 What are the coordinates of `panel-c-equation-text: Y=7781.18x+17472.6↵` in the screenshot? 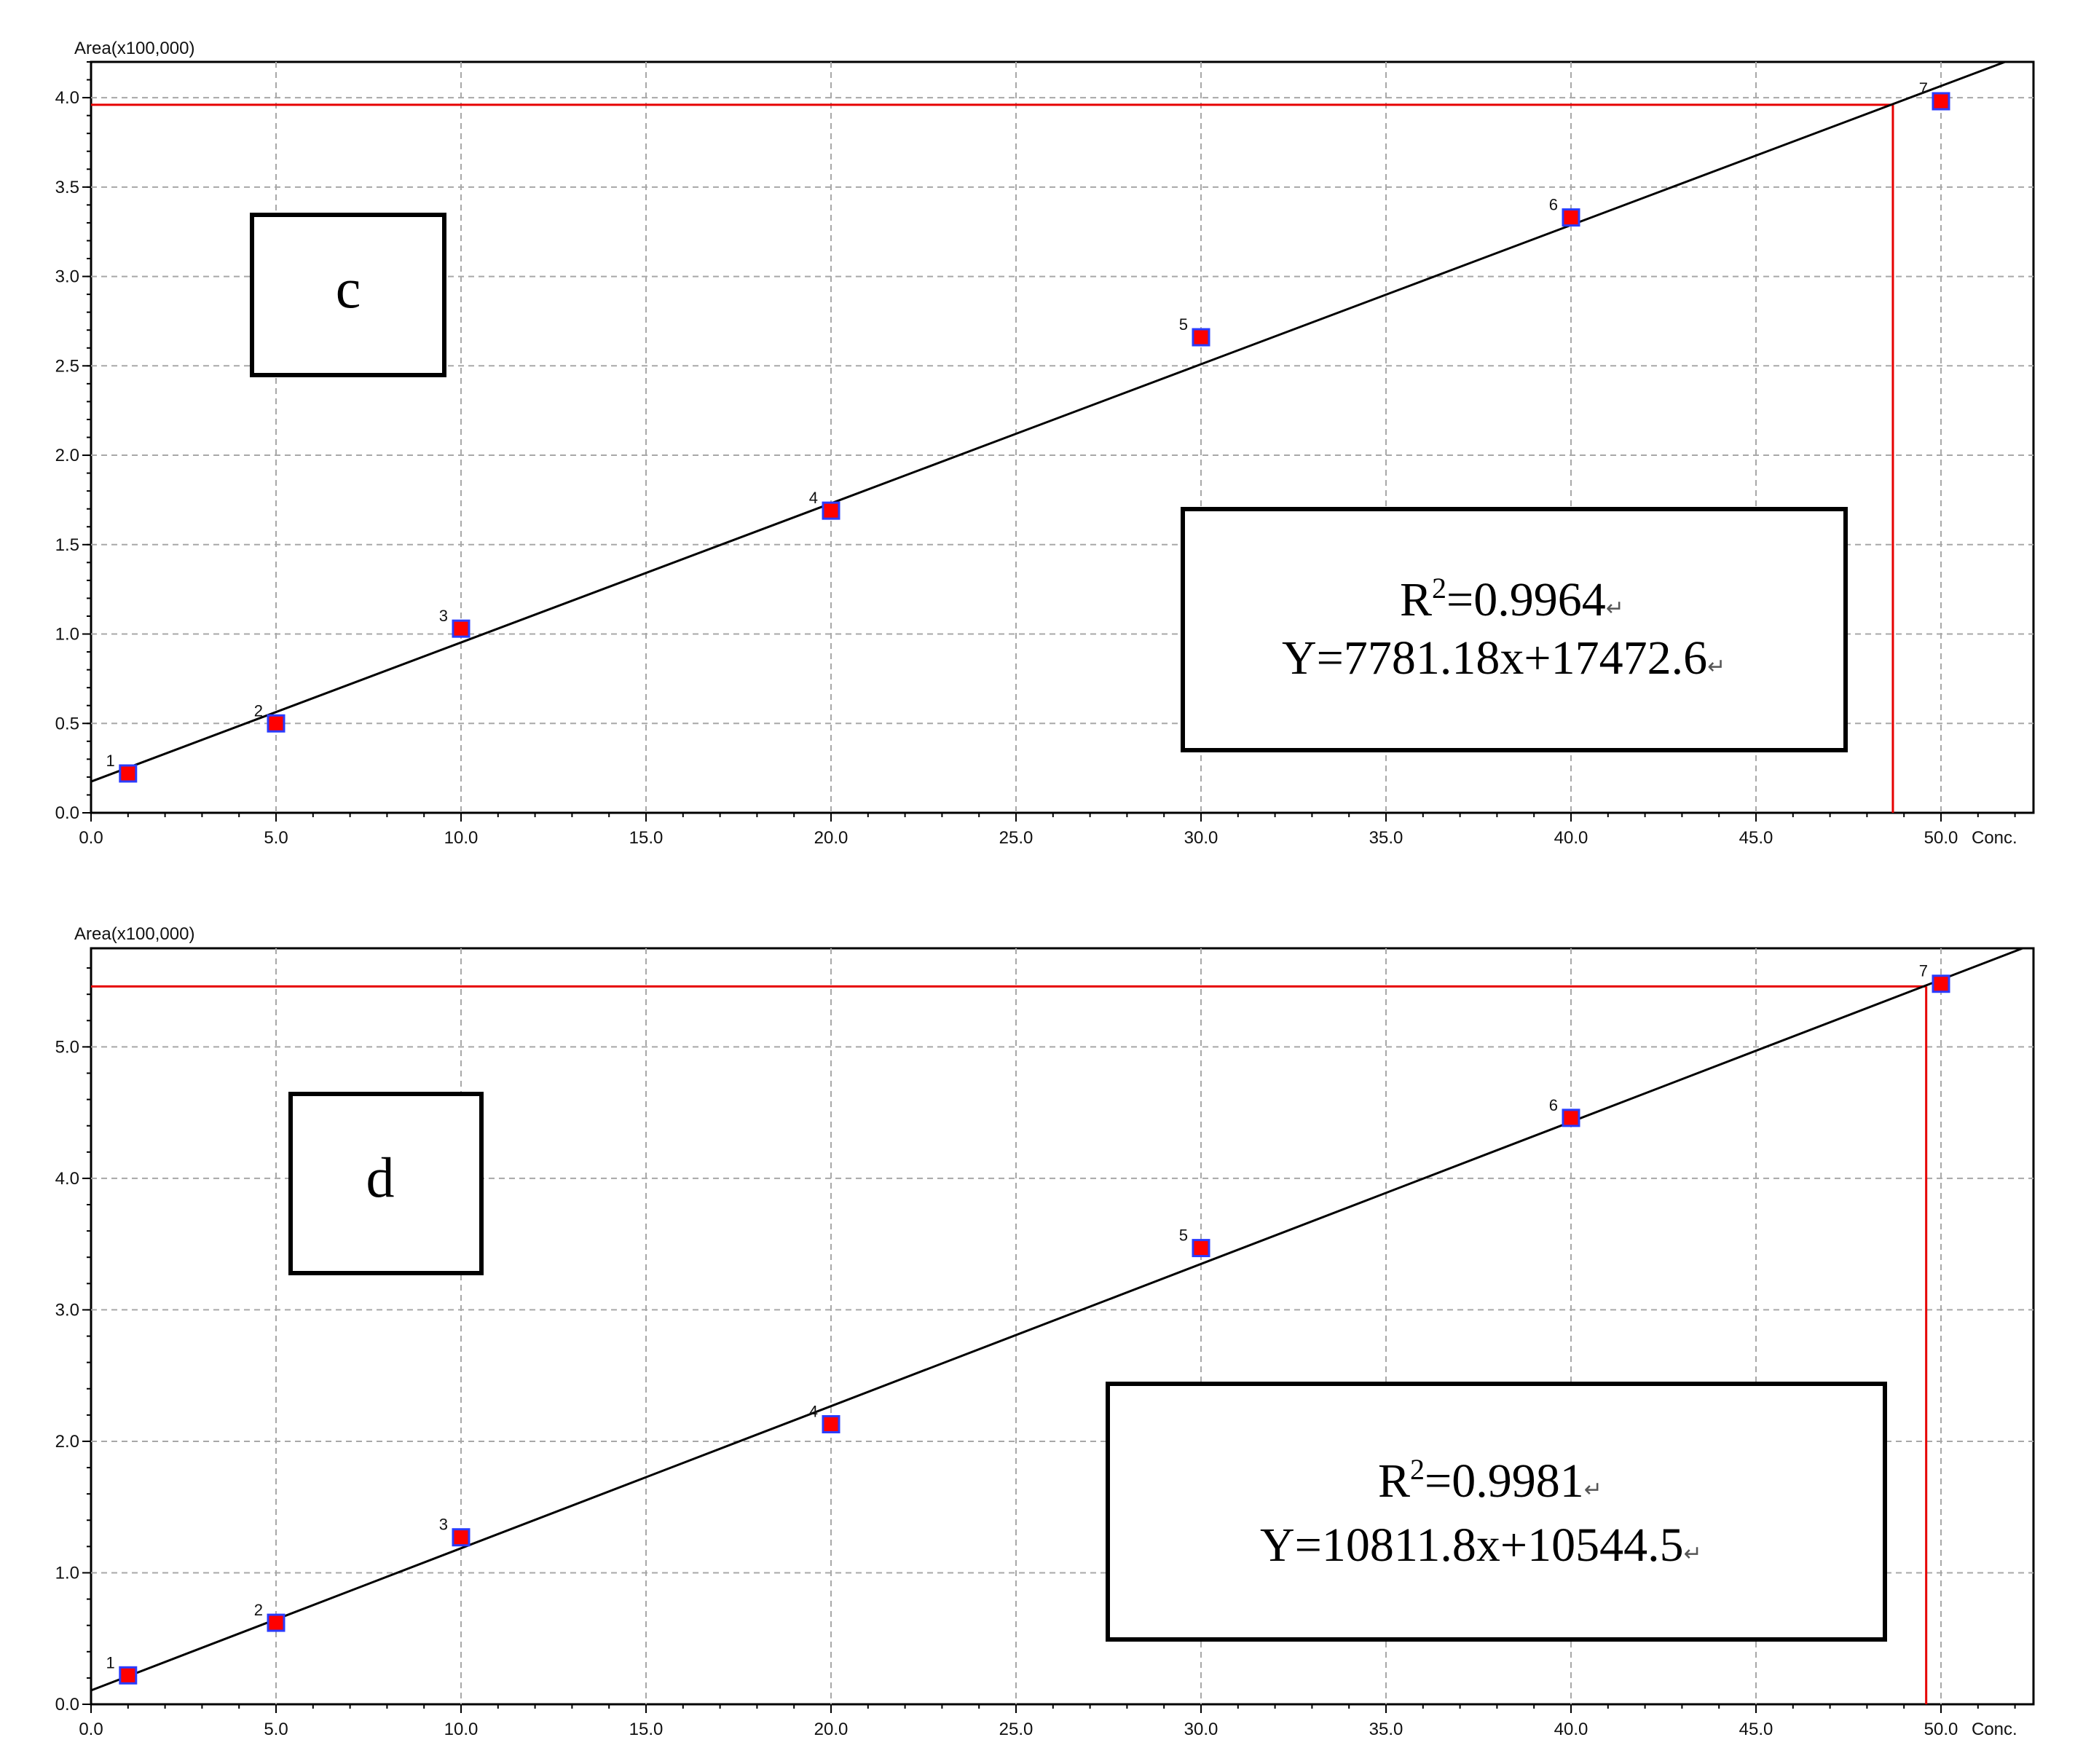 It's located at (1503, 658).